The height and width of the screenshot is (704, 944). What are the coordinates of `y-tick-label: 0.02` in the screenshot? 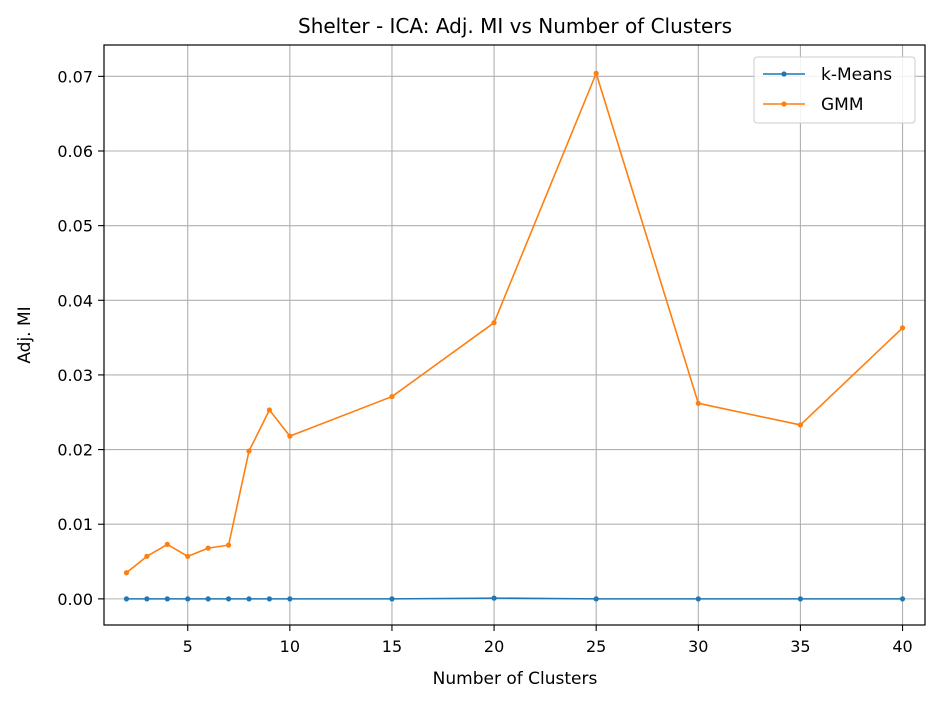 It's located at (75, 450).